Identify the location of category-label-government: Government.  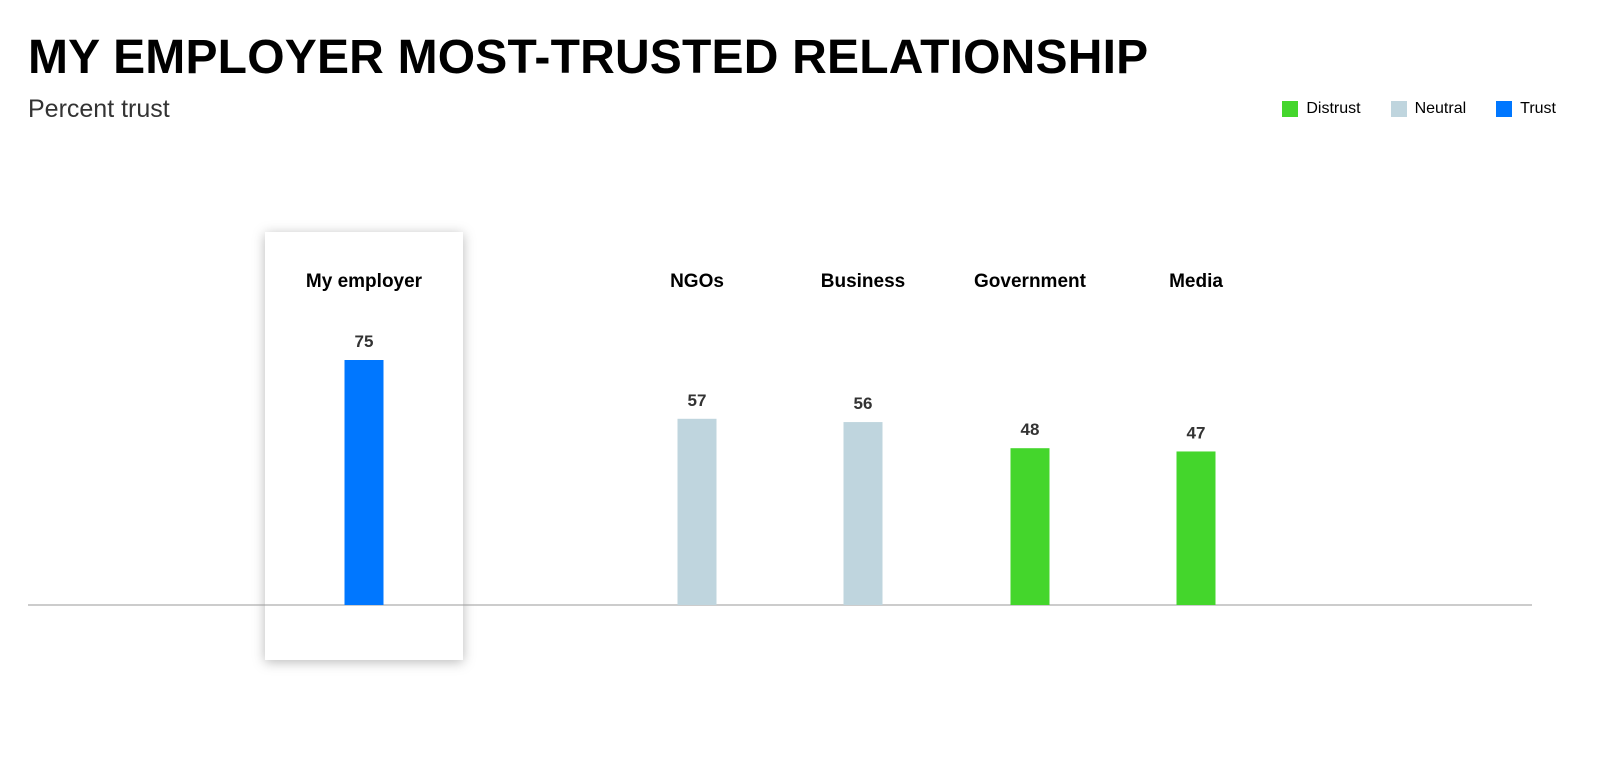
(1030, 281).